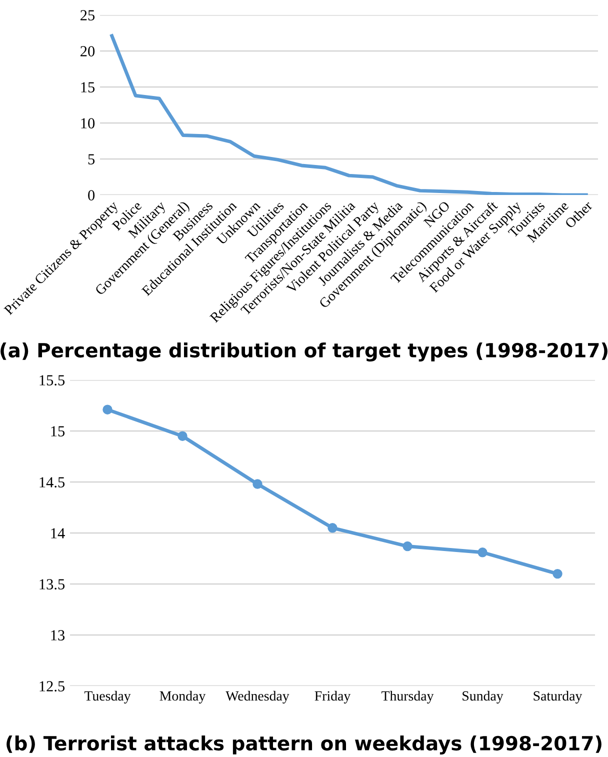  Describe the element at coordinates (408, 697) in the screenshot. I see `x-tick-label: Thursday` at that location.